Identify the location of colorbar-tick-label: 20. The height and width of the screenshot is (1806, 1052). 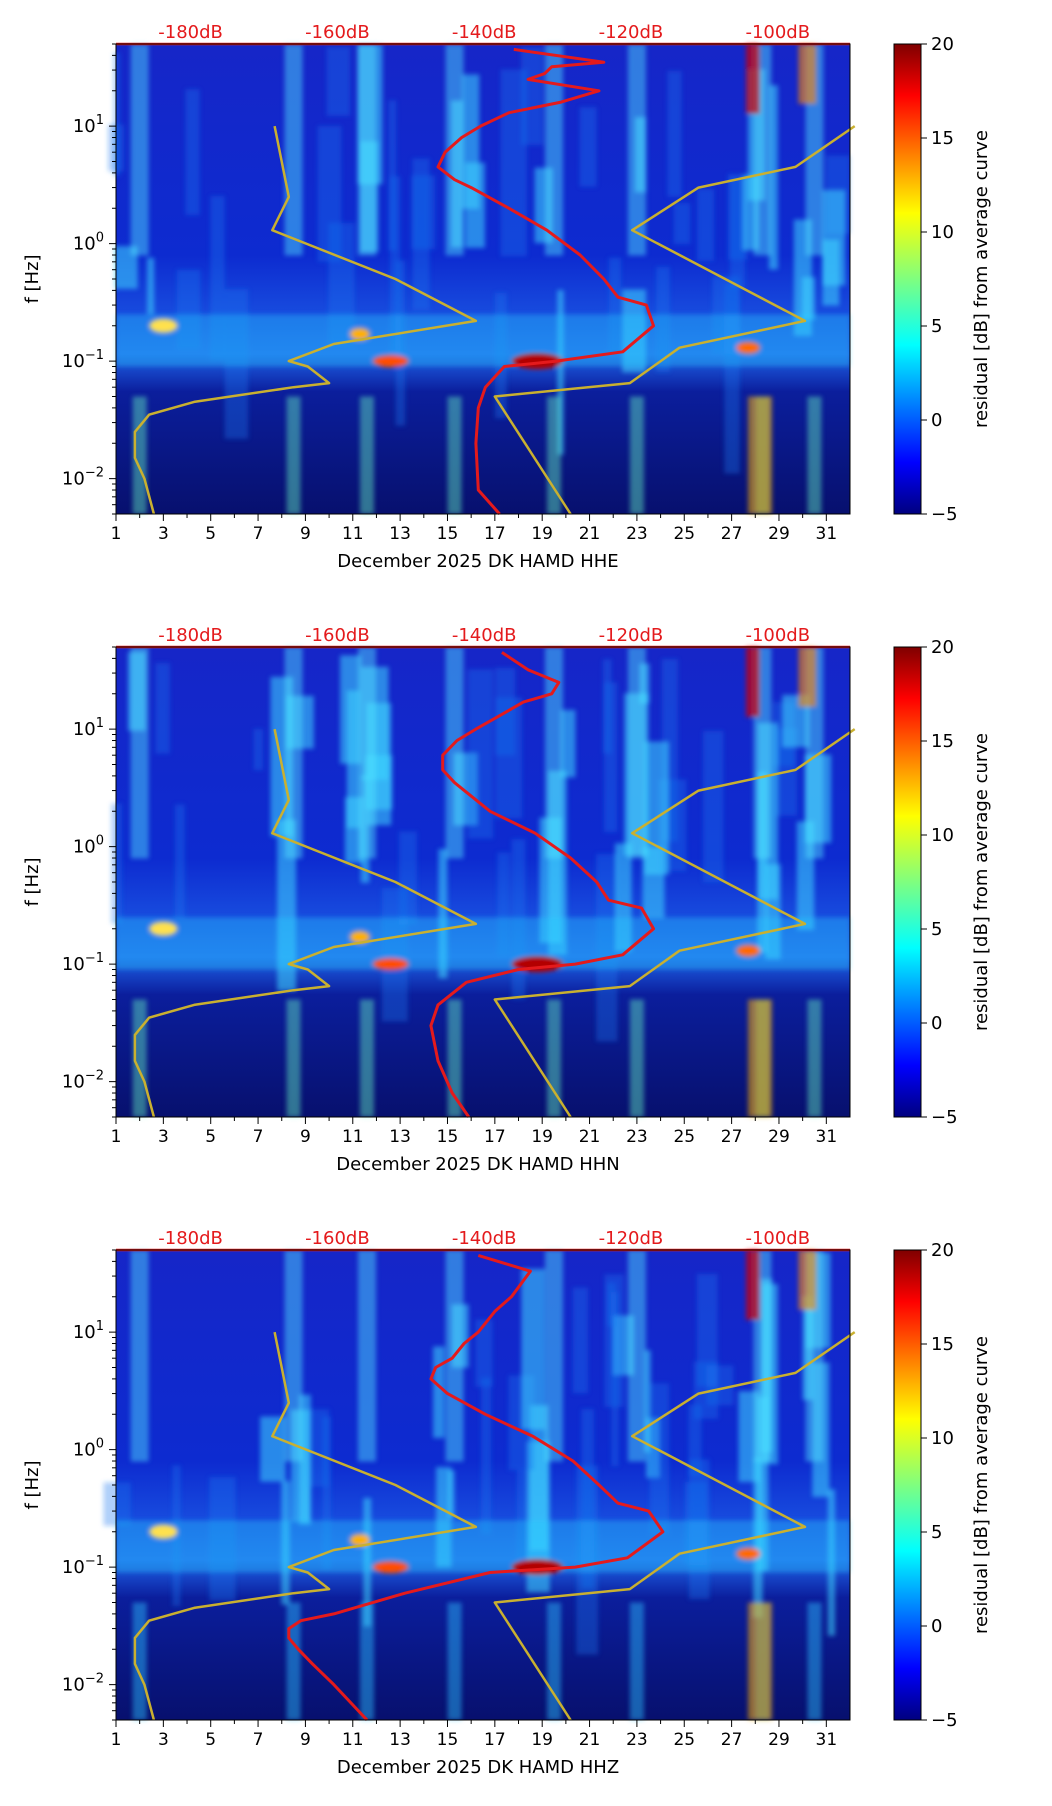
(942, 44).